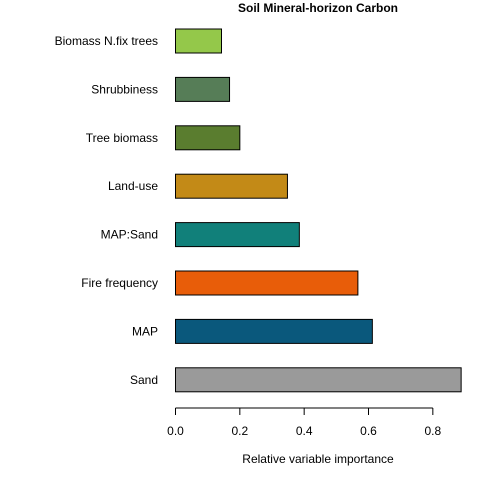 The width and height of the screenshot is (480, 480). I want to click on x-tick-label: 0.0, so click(175, 431).